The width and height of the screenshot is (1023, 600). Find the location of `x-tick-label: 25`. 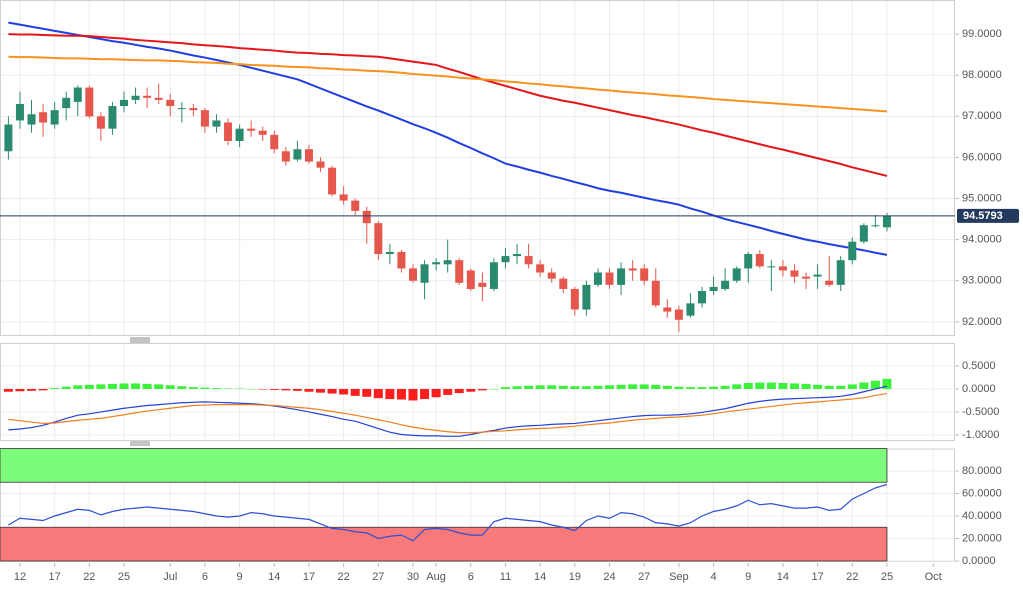

x-tick-label: 25 is located at coordinates (887, 577).